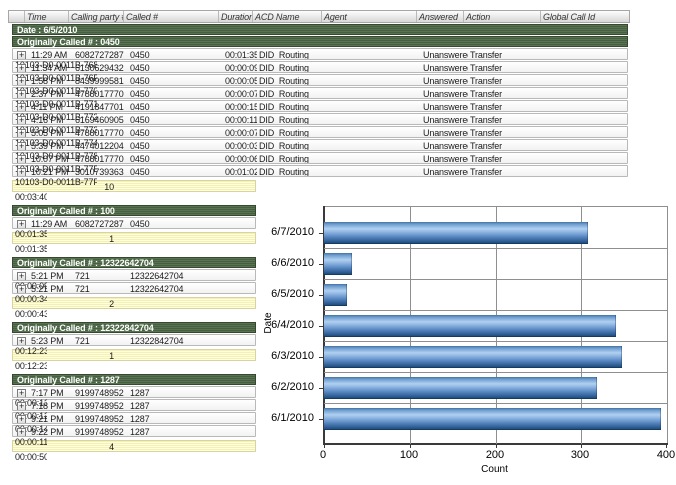  I want to click on col-header-acd: ACD Name, so click(287, 16).